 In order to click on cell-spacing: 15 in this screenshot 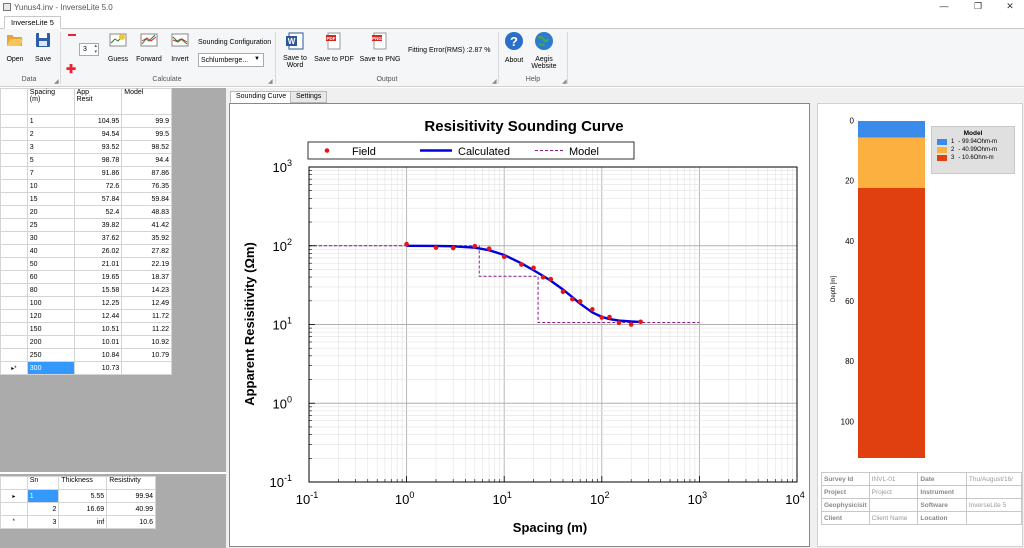, I will do `click(50, 199)`.